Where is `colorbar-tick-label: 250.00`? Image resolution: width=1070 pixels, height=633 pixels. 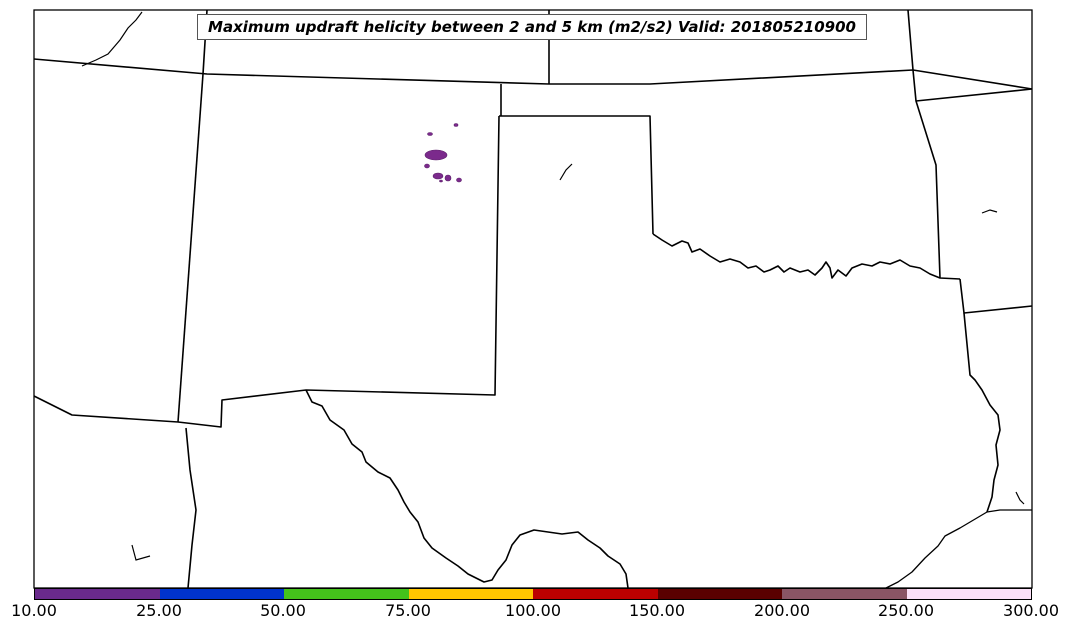 colorbar-tick-label: 250.00 is located at coordinates (906, 610).